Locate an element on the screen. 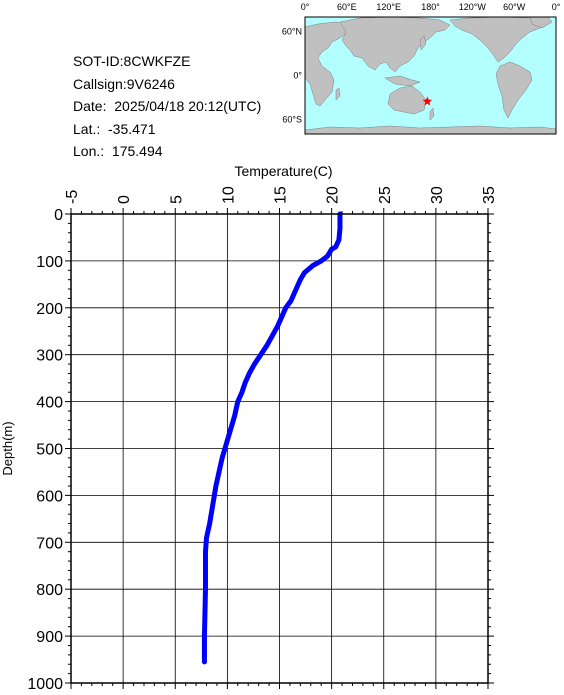 The image size is (564, 695). sot-id-text: SOT-ID:8CWKFZE is located at coordinates (132, 61).